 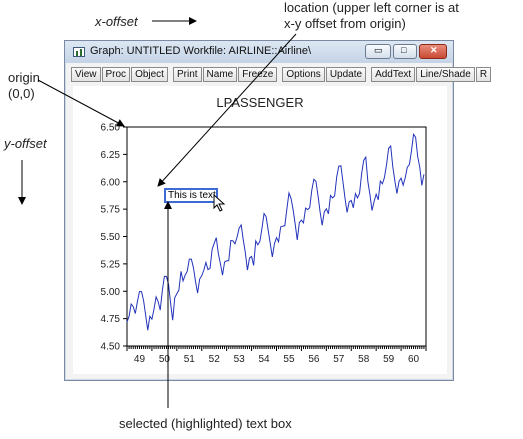 What do you see at coordinates (81, 103) in the screenshot?
I see `origin-arrow` at bounding box center [81, 103].